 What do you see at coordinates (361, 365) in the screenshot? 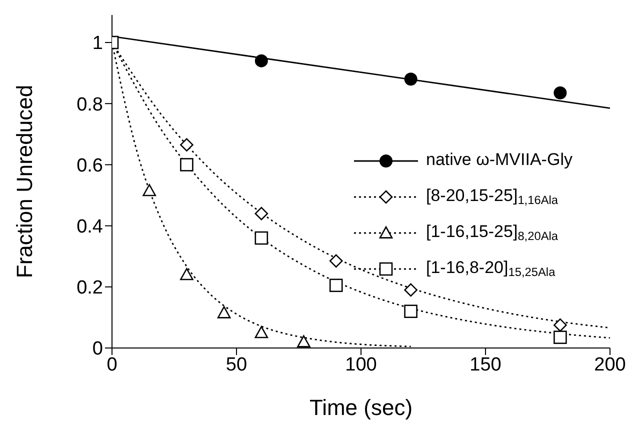
I see `x-tick-label: 100` at bounding box center [361, 365].